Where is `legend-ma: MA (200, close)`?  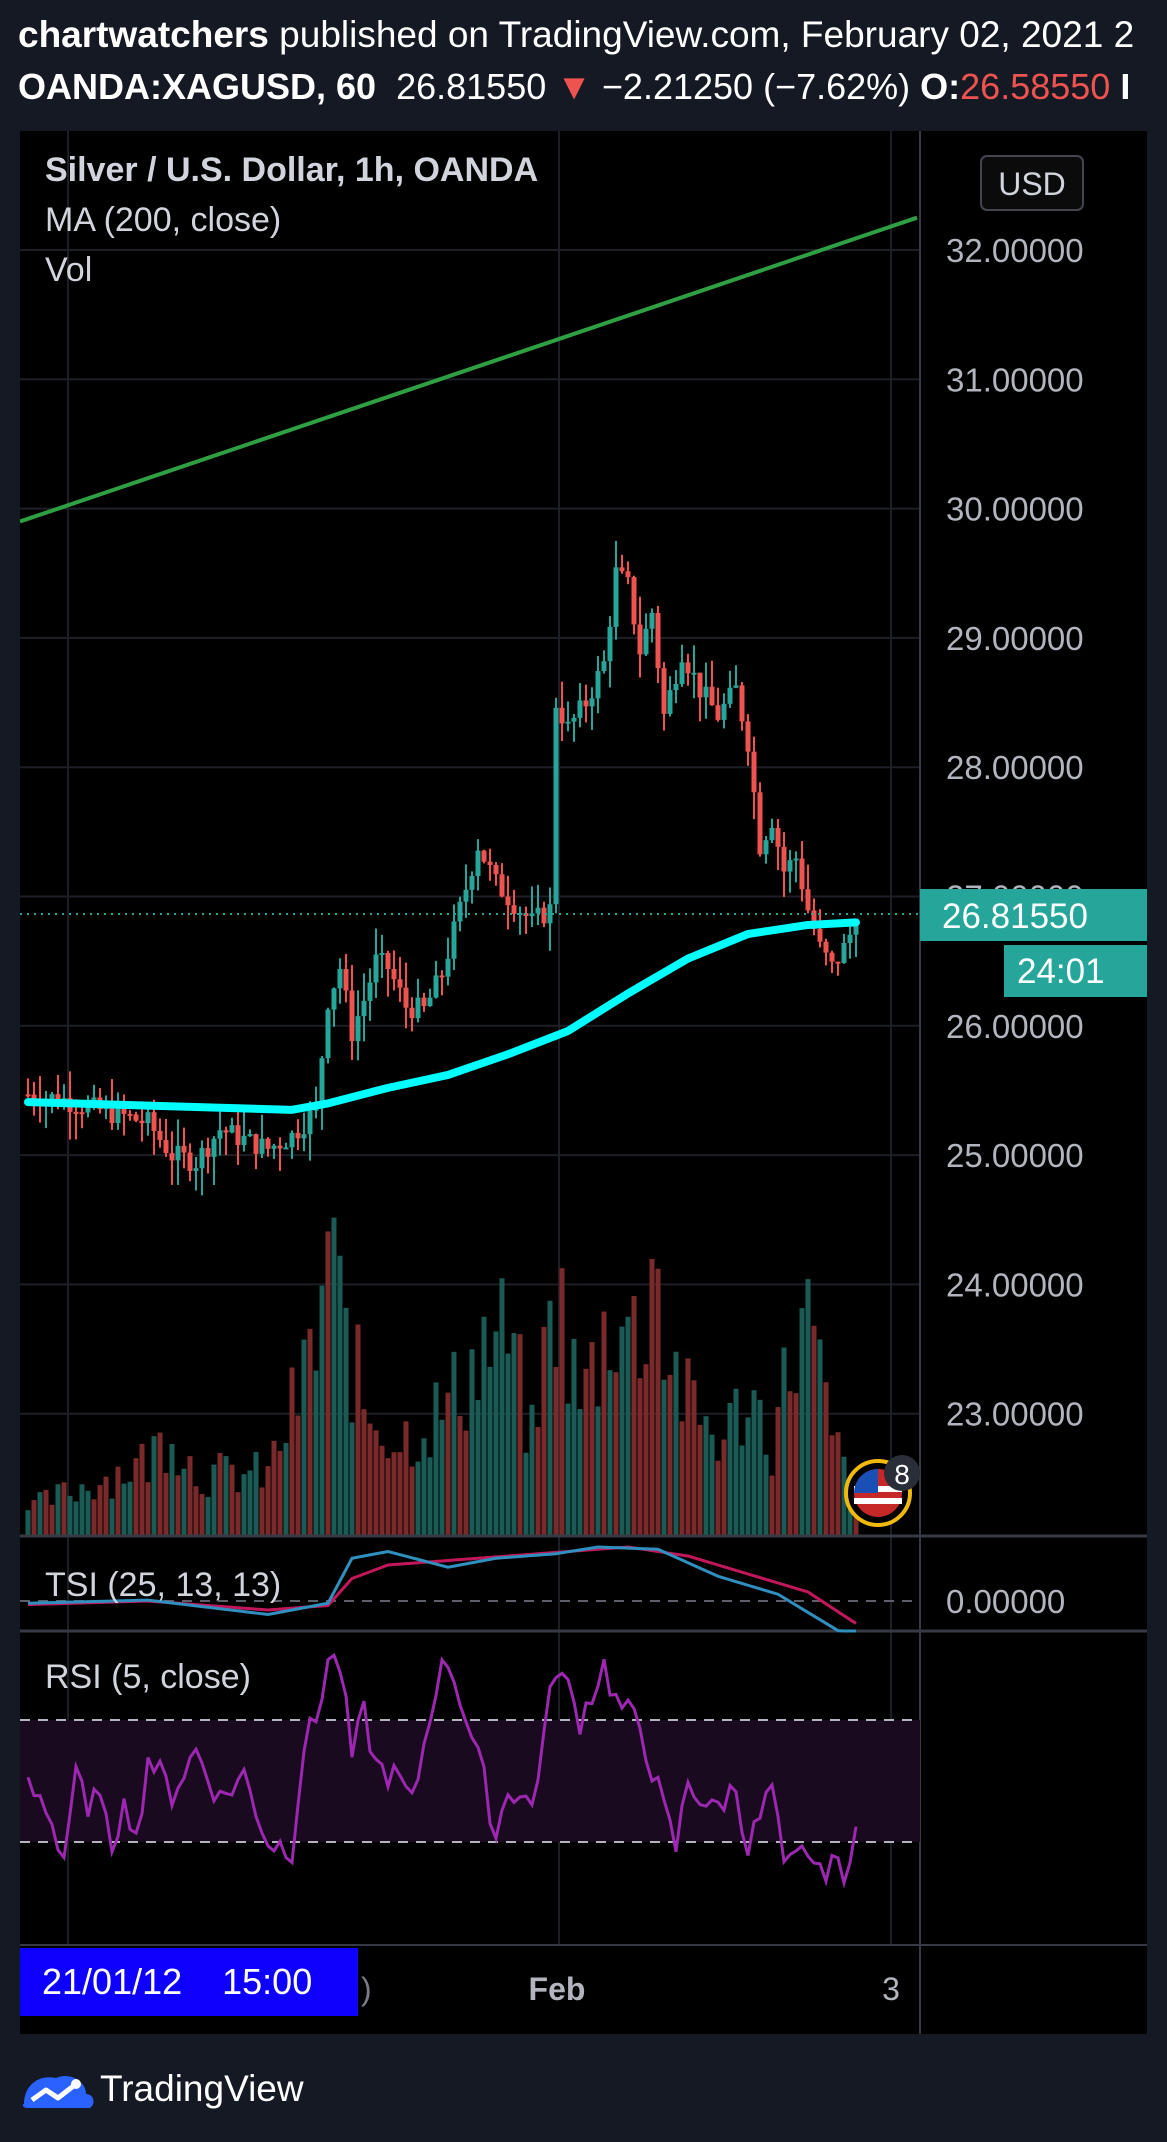 legend-ma: MA (200, close) is located at coordinates (163, 220).